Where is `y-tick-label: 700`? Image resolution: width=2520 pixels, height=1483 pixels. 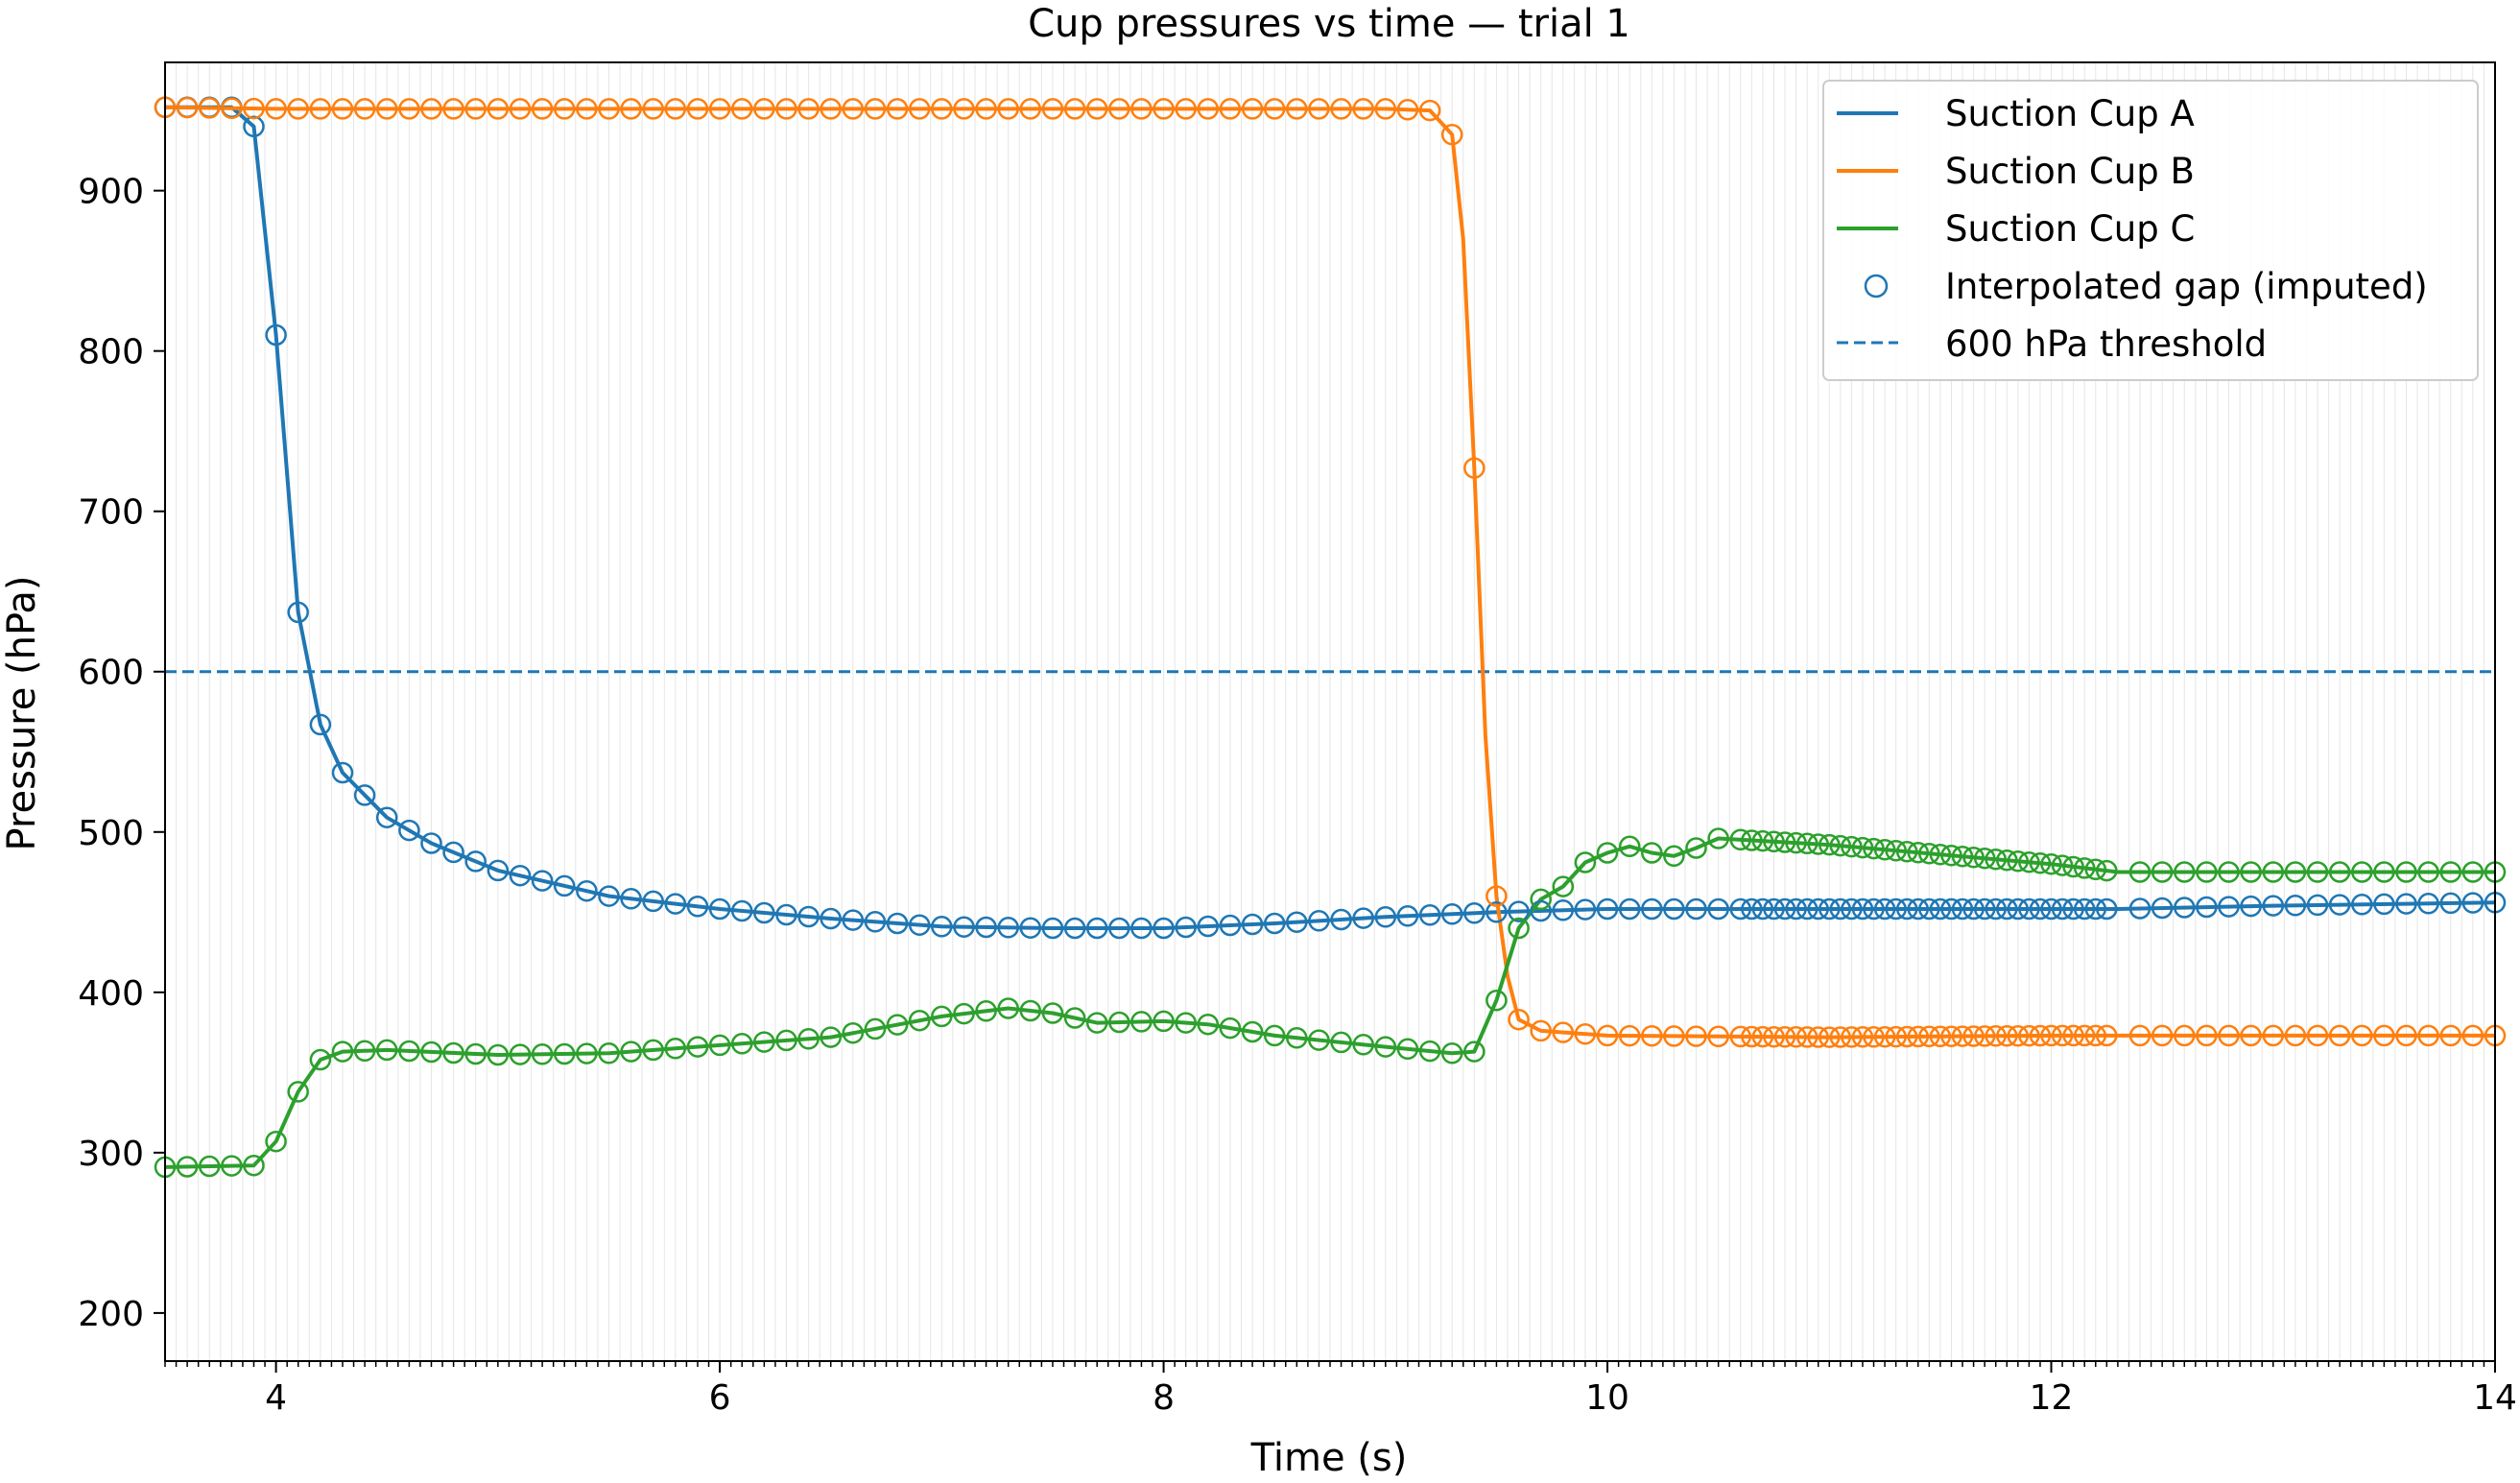 y-tick-label: 700 is located at coordinates (111, 513).